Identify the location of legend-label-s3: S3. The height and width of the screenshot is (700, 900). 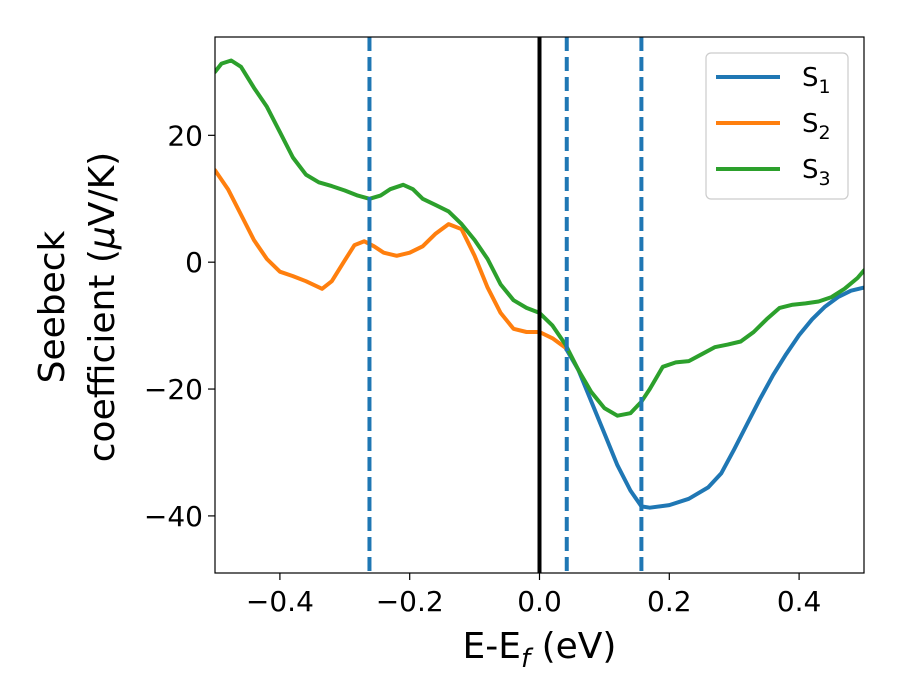
(816, 172).